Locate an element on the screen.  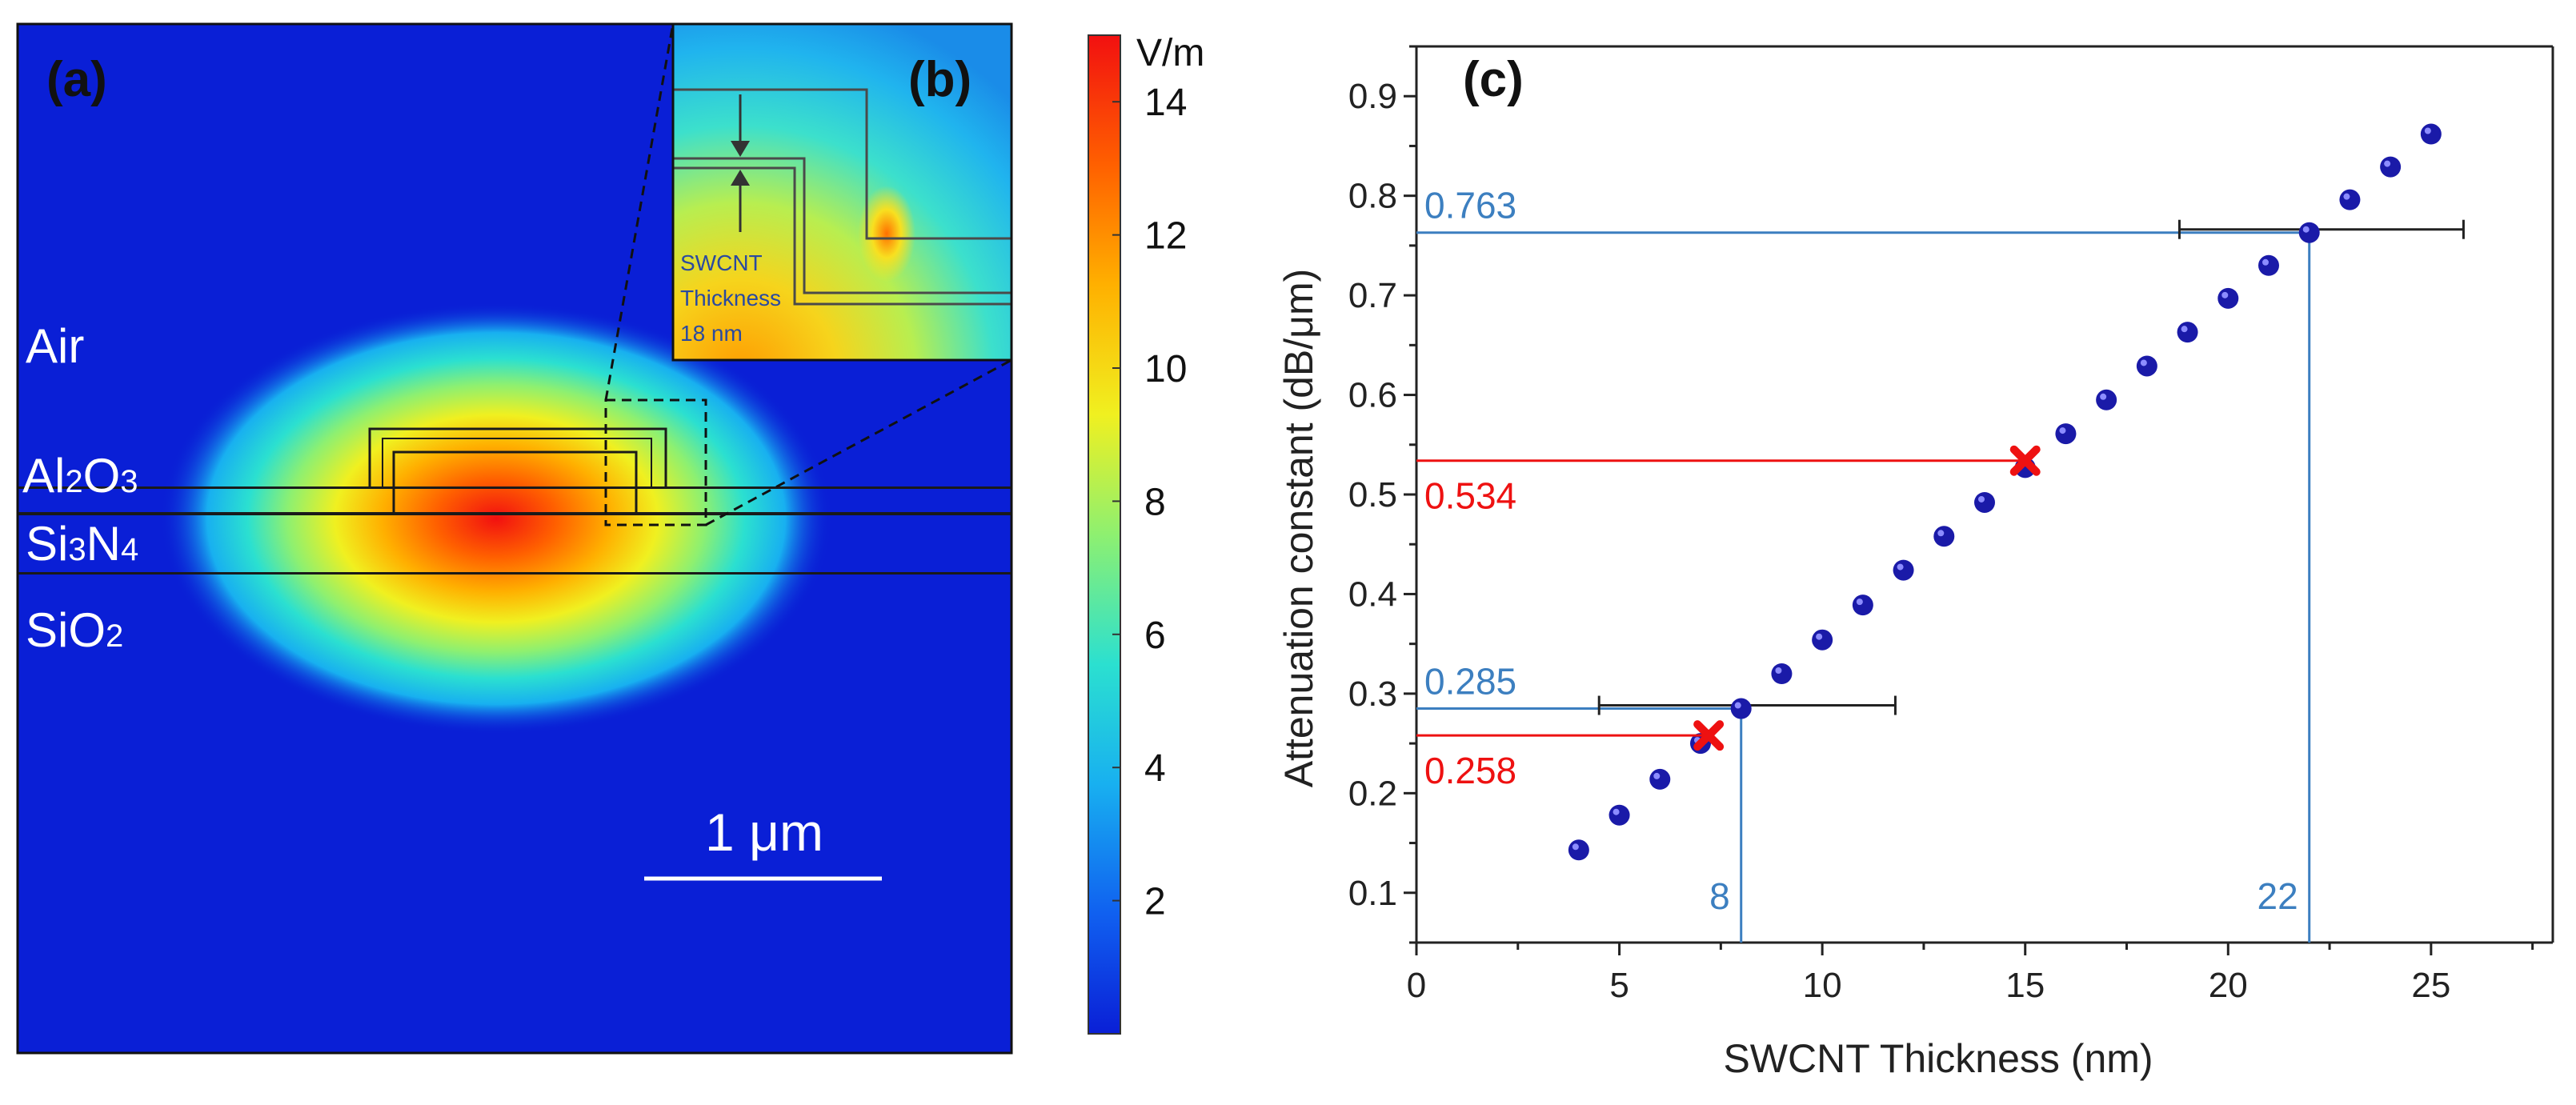
x-axis-ticks: 0 5 10 15 20 25 is located at coordinates (1970, 974).